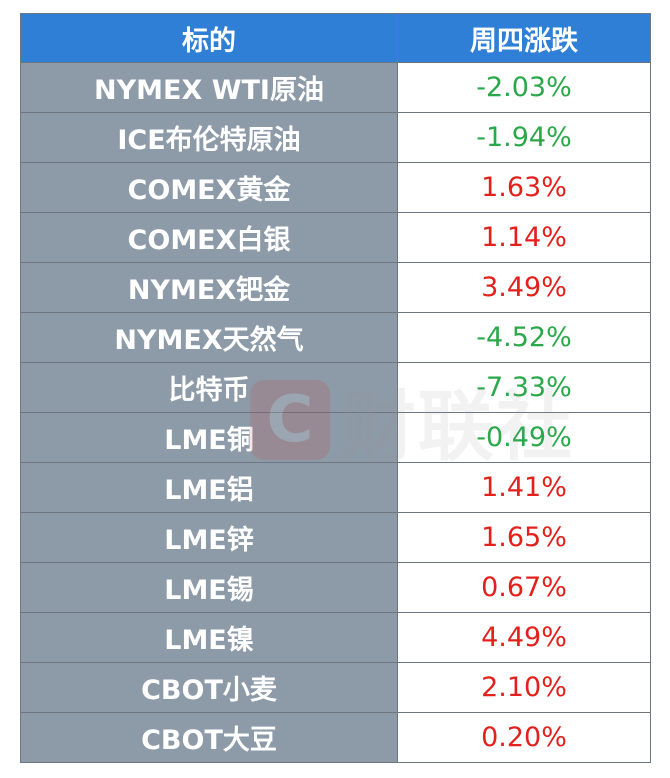  Describe the element at coordinates (209, 87) in the screenshot. I see `asset-cell: NYMEX WTI原油` at that location.